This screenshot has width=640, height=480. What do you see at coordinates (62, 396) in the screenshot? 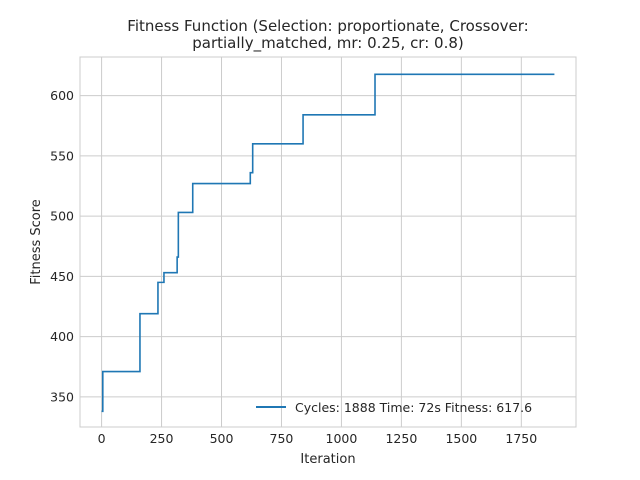
I see `y-tick-label: 350` at bounding box center [62, 396].